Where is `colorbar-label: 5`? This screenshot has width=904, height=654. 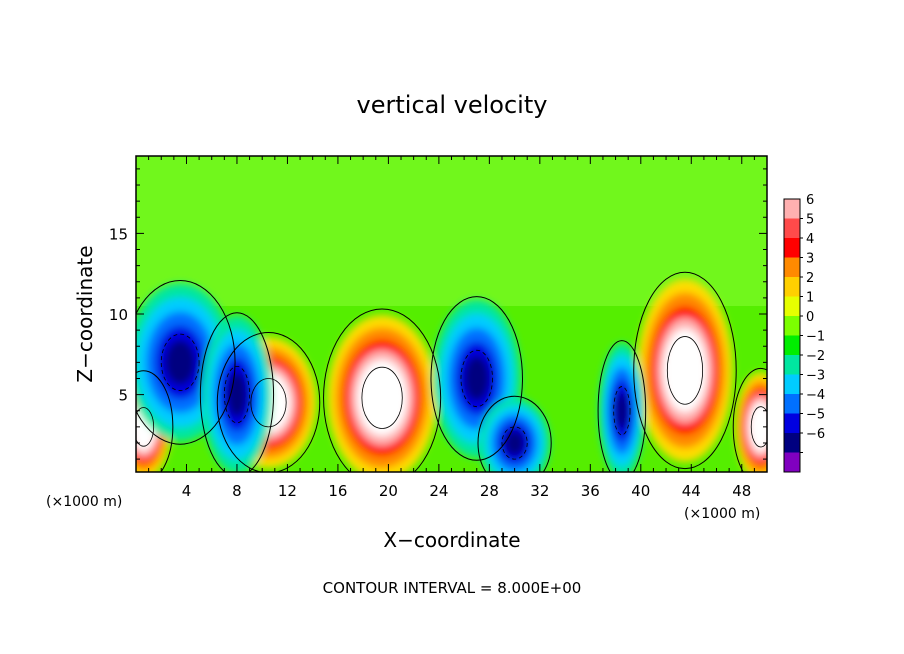
colorbar-label: 5 is located at coordinates (810, 220).